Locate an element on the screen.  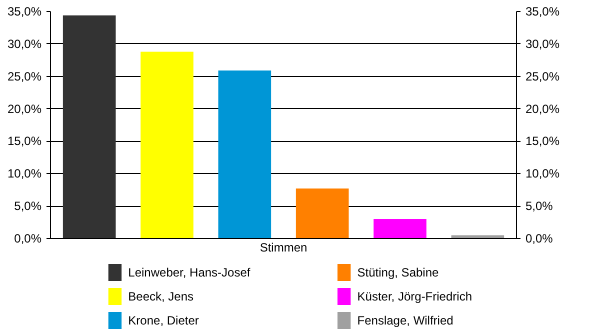
y-tick-label: 20,0% is located at coordinates (24, 109).